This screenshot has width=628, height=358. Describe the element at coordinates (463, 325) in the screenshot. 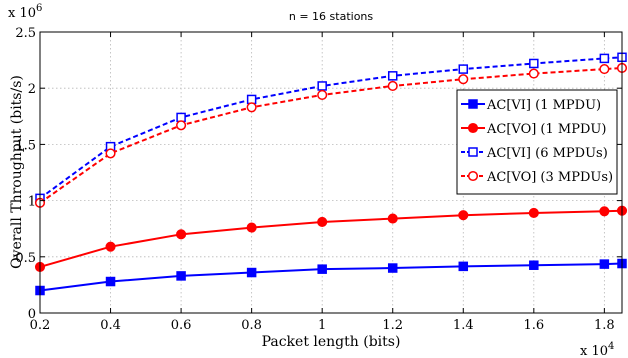

I see `x-tick-label: 1.4` at that location.